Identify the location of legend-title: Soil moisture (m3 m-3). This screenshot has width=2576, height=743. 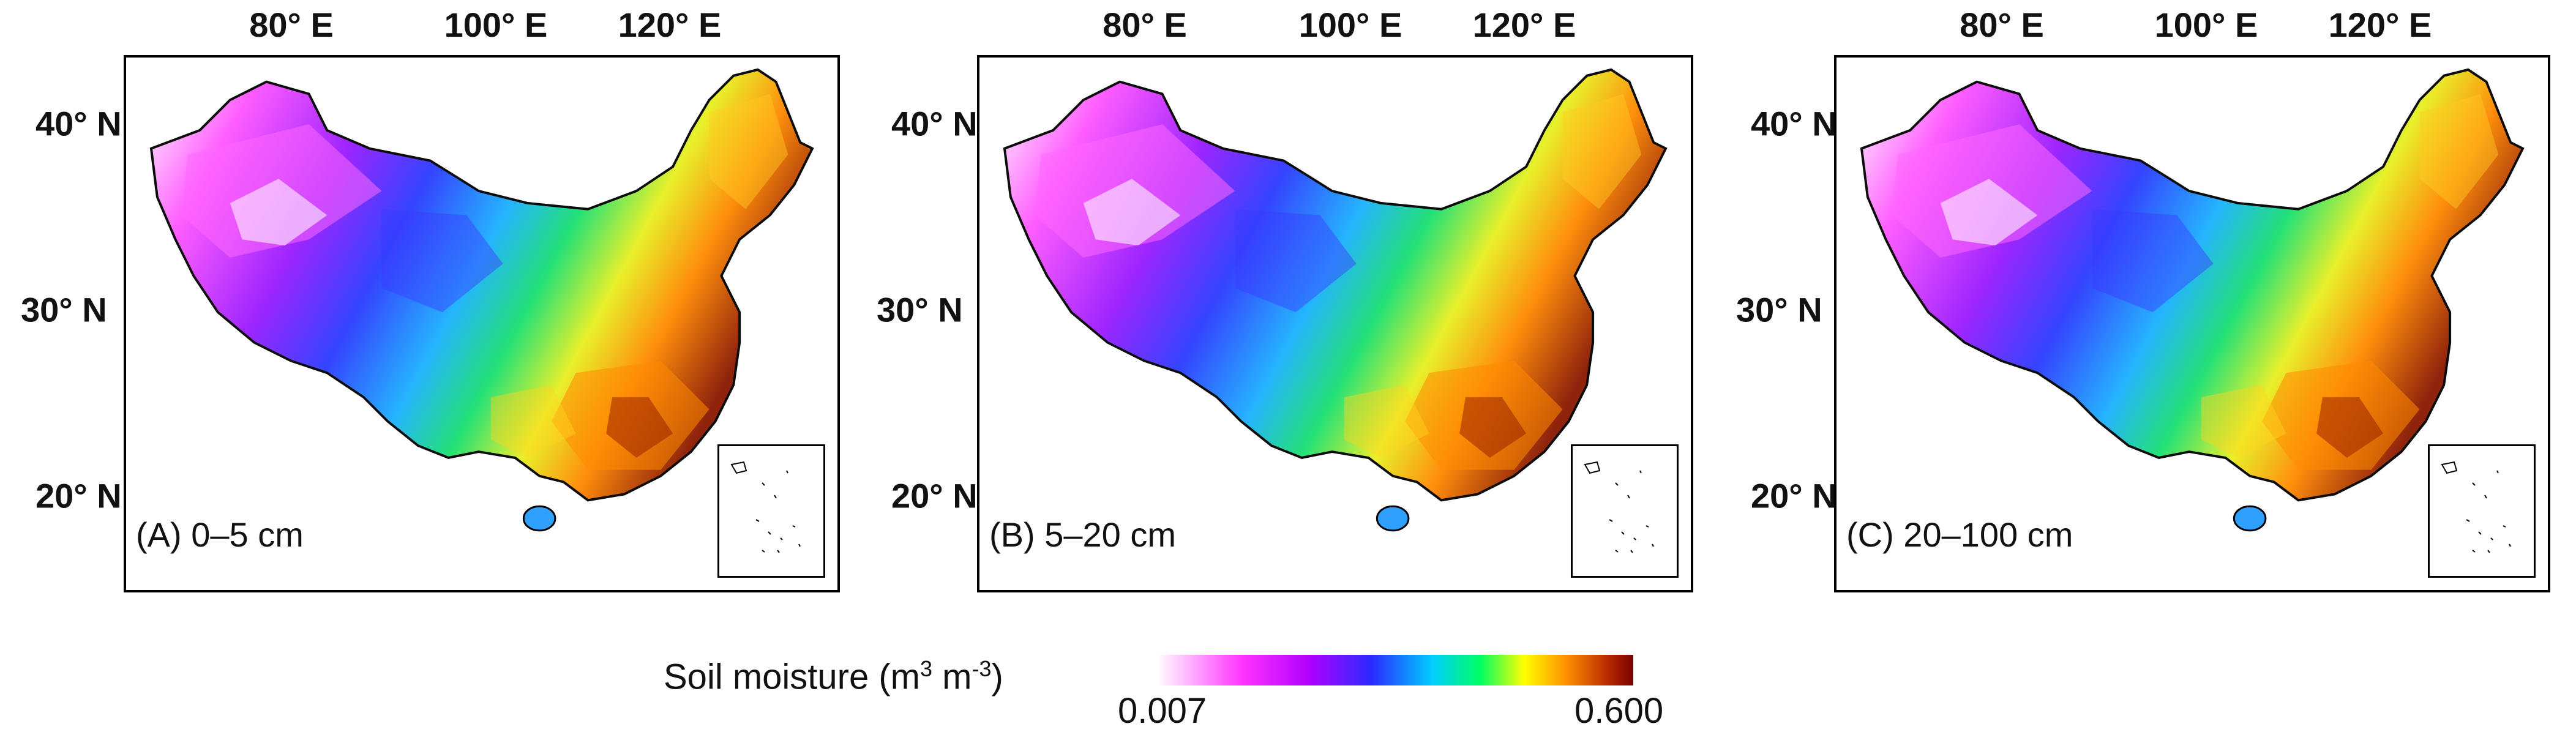
(834, 676).